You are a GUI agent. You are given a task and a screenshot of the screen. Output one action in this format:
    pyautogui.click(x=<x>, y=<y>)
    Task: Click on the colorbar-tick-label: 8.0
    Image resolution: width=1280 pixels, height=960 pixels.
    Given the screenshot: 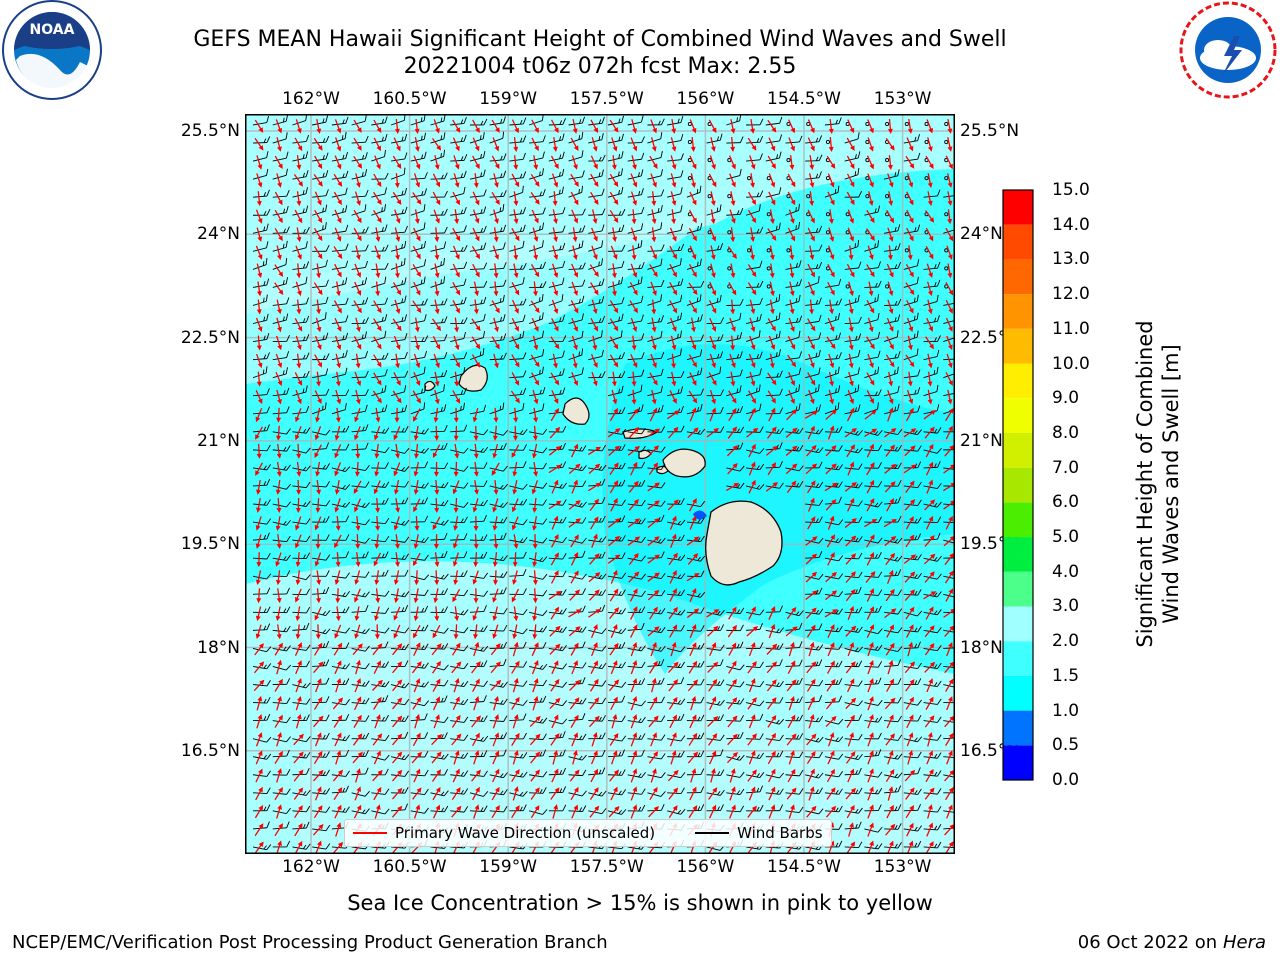 What is the action you would take?
    pyautogui.click(x=1066, y=432)
    